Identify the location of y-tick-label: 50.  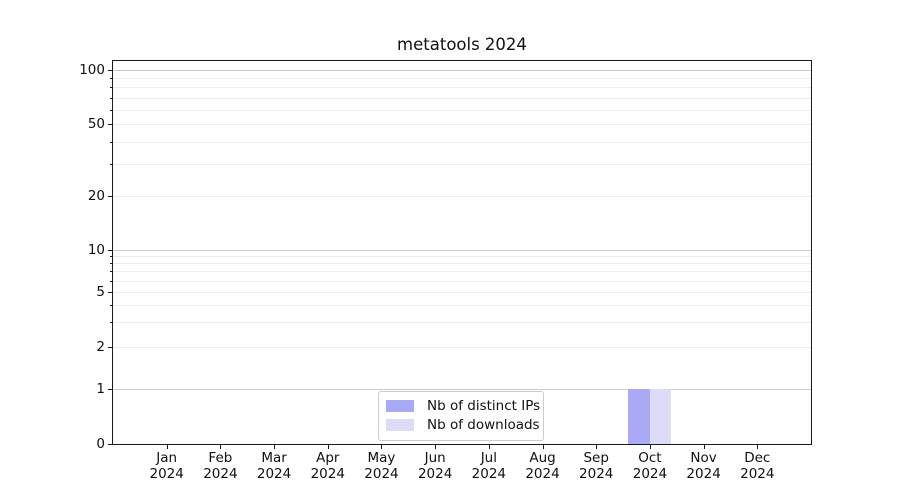
(96, 124).